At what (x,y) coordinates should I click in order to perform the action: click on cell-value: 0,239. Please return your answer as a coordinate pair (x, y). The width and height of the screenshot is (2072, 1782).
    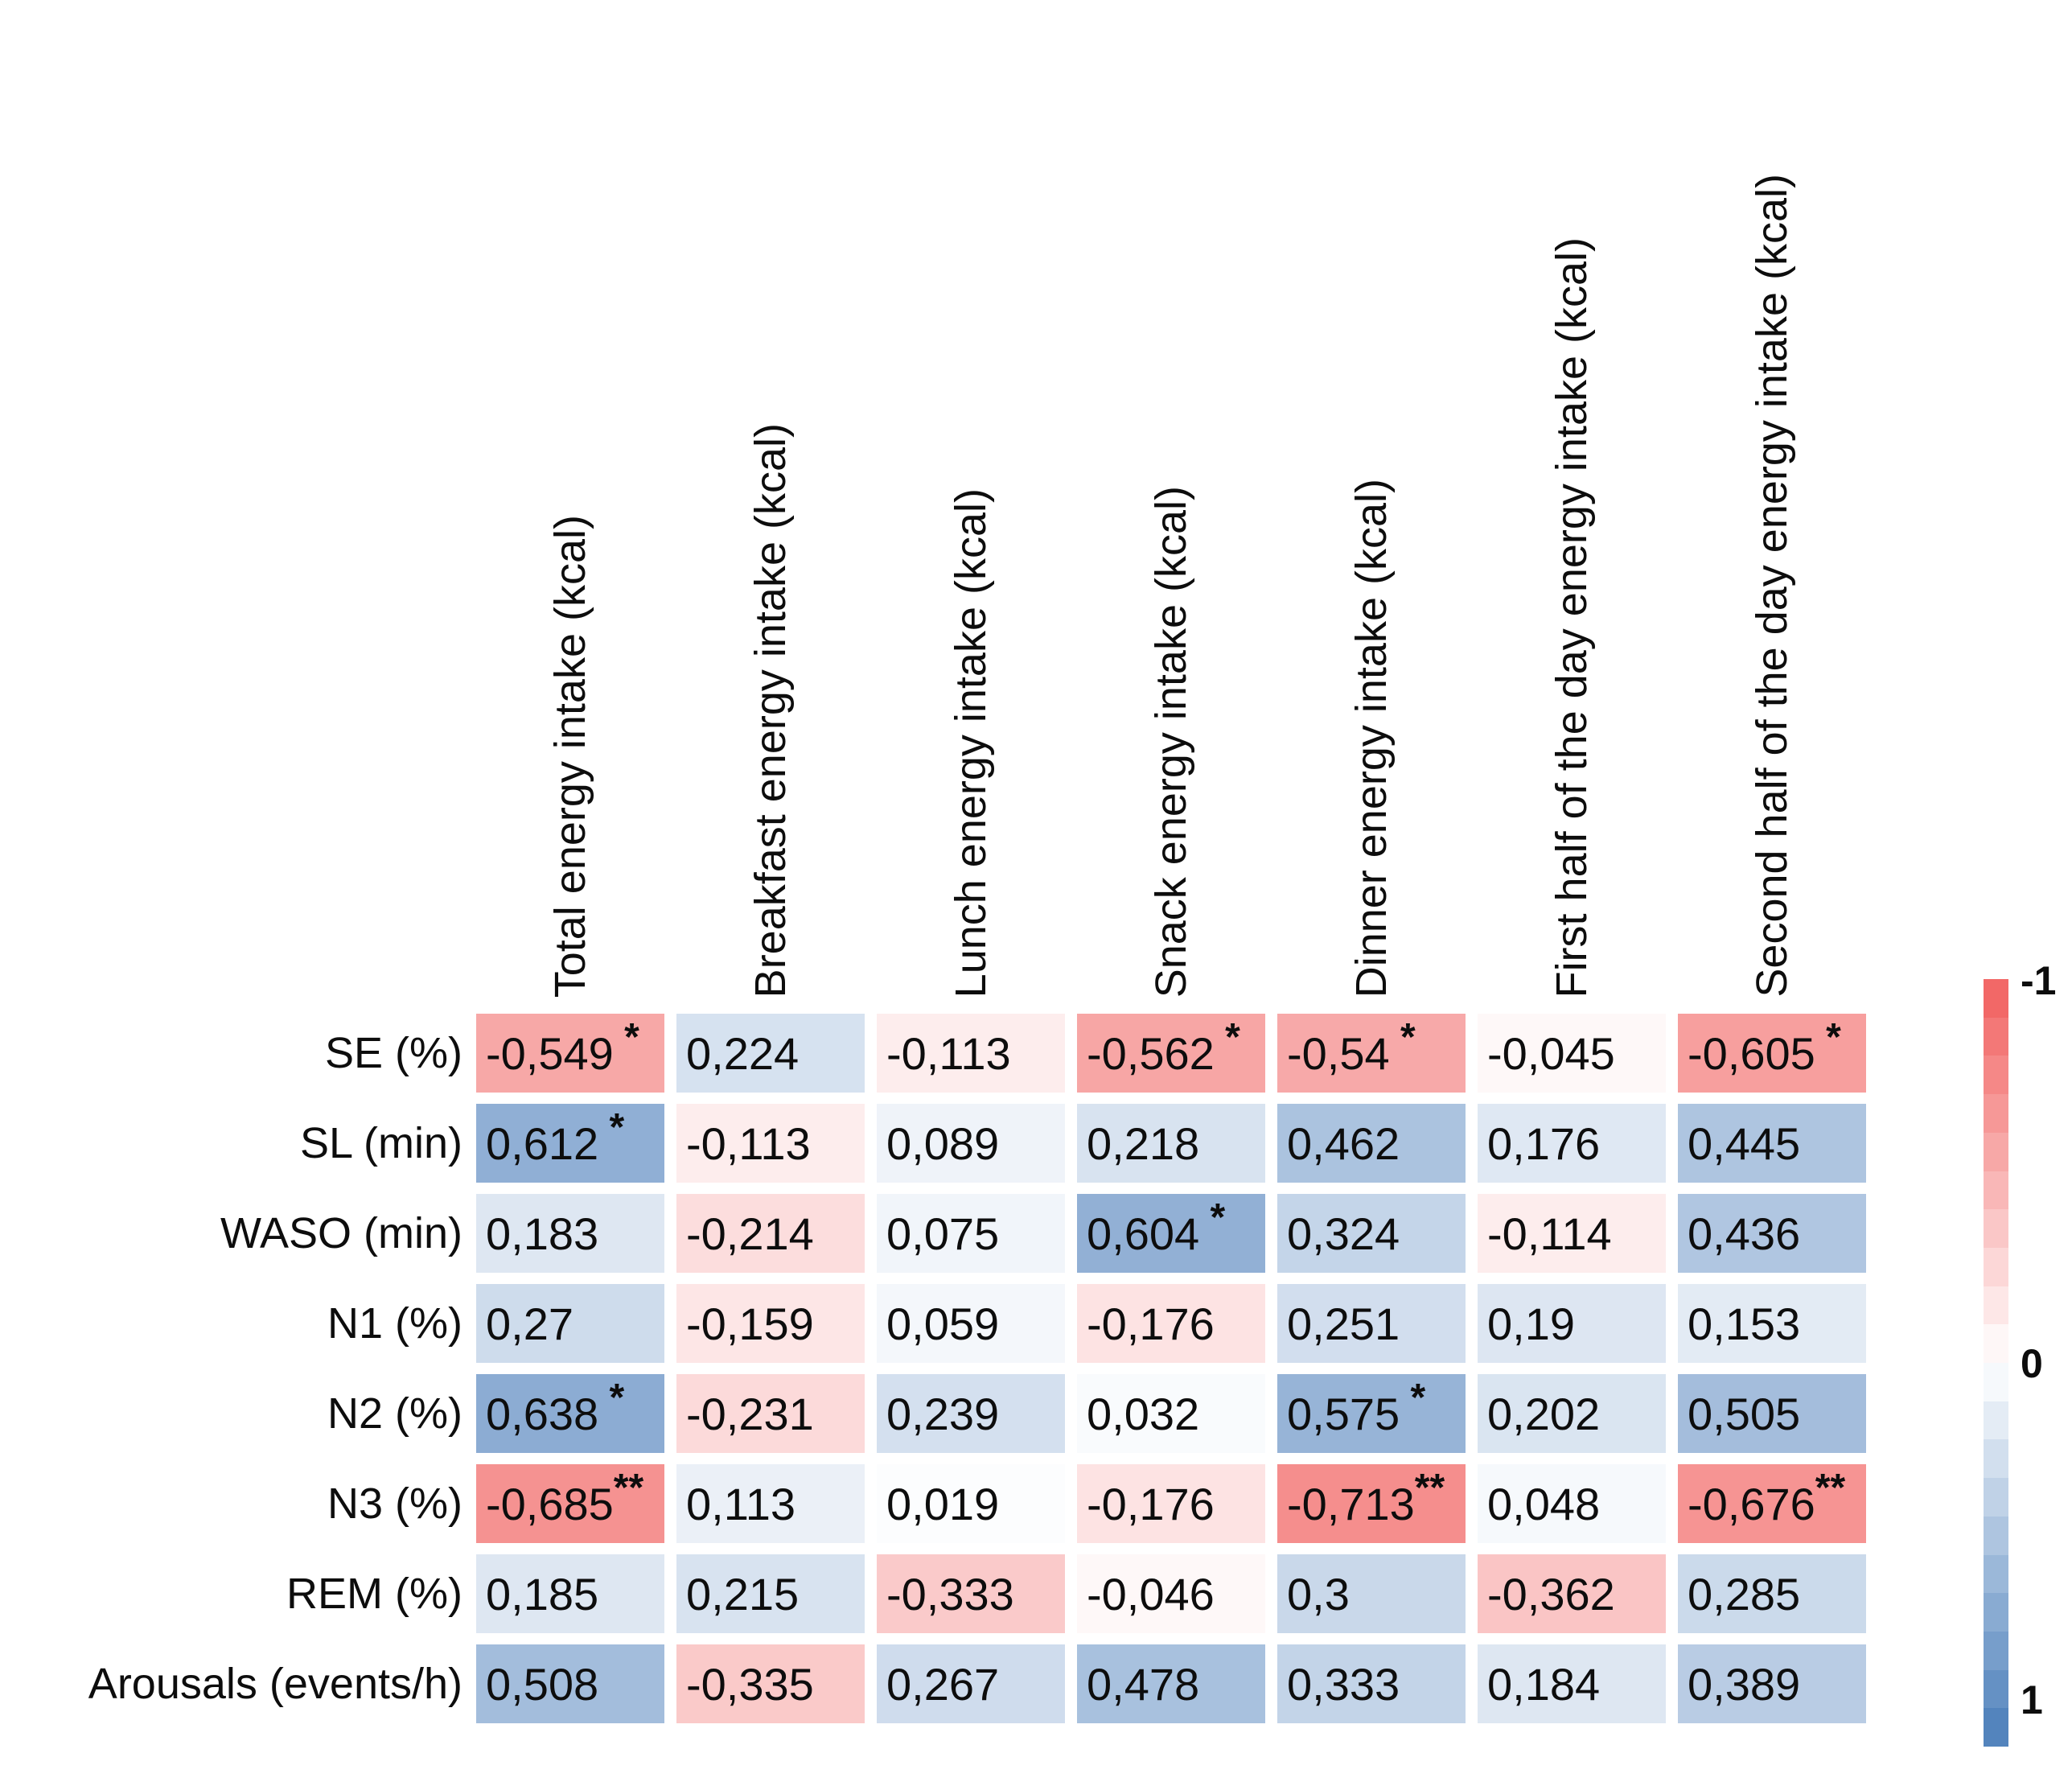
    Looking at the image, I should click on (943, 1413).